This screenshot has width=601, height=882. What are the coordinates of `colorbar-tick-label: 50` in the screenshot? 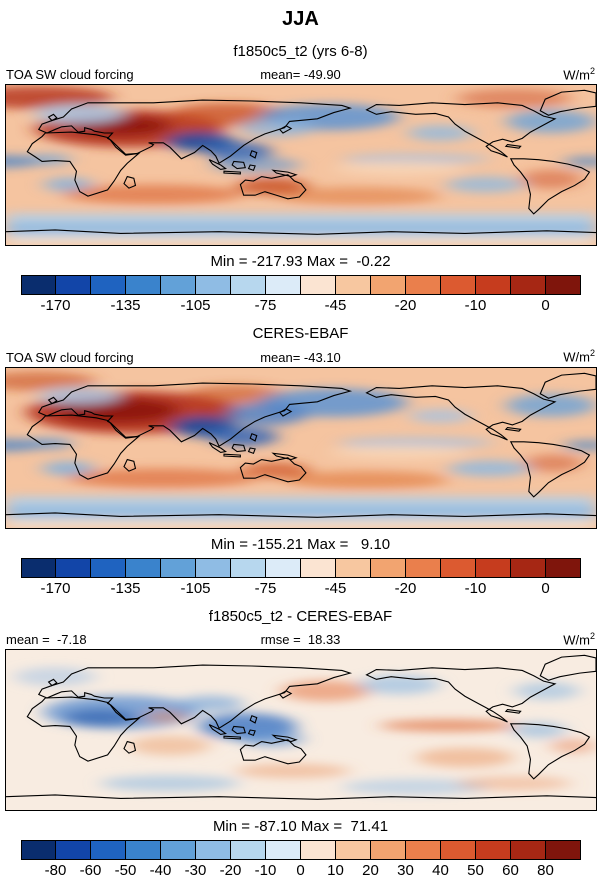 It's located at (475, 870).